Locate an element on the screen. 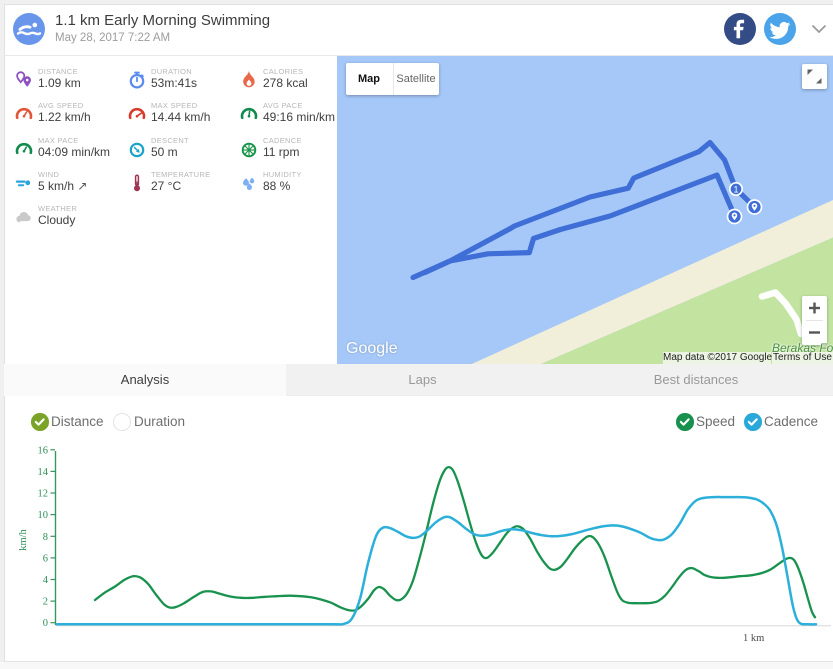  svg-text: 8 is located at coordinates (45, 537).